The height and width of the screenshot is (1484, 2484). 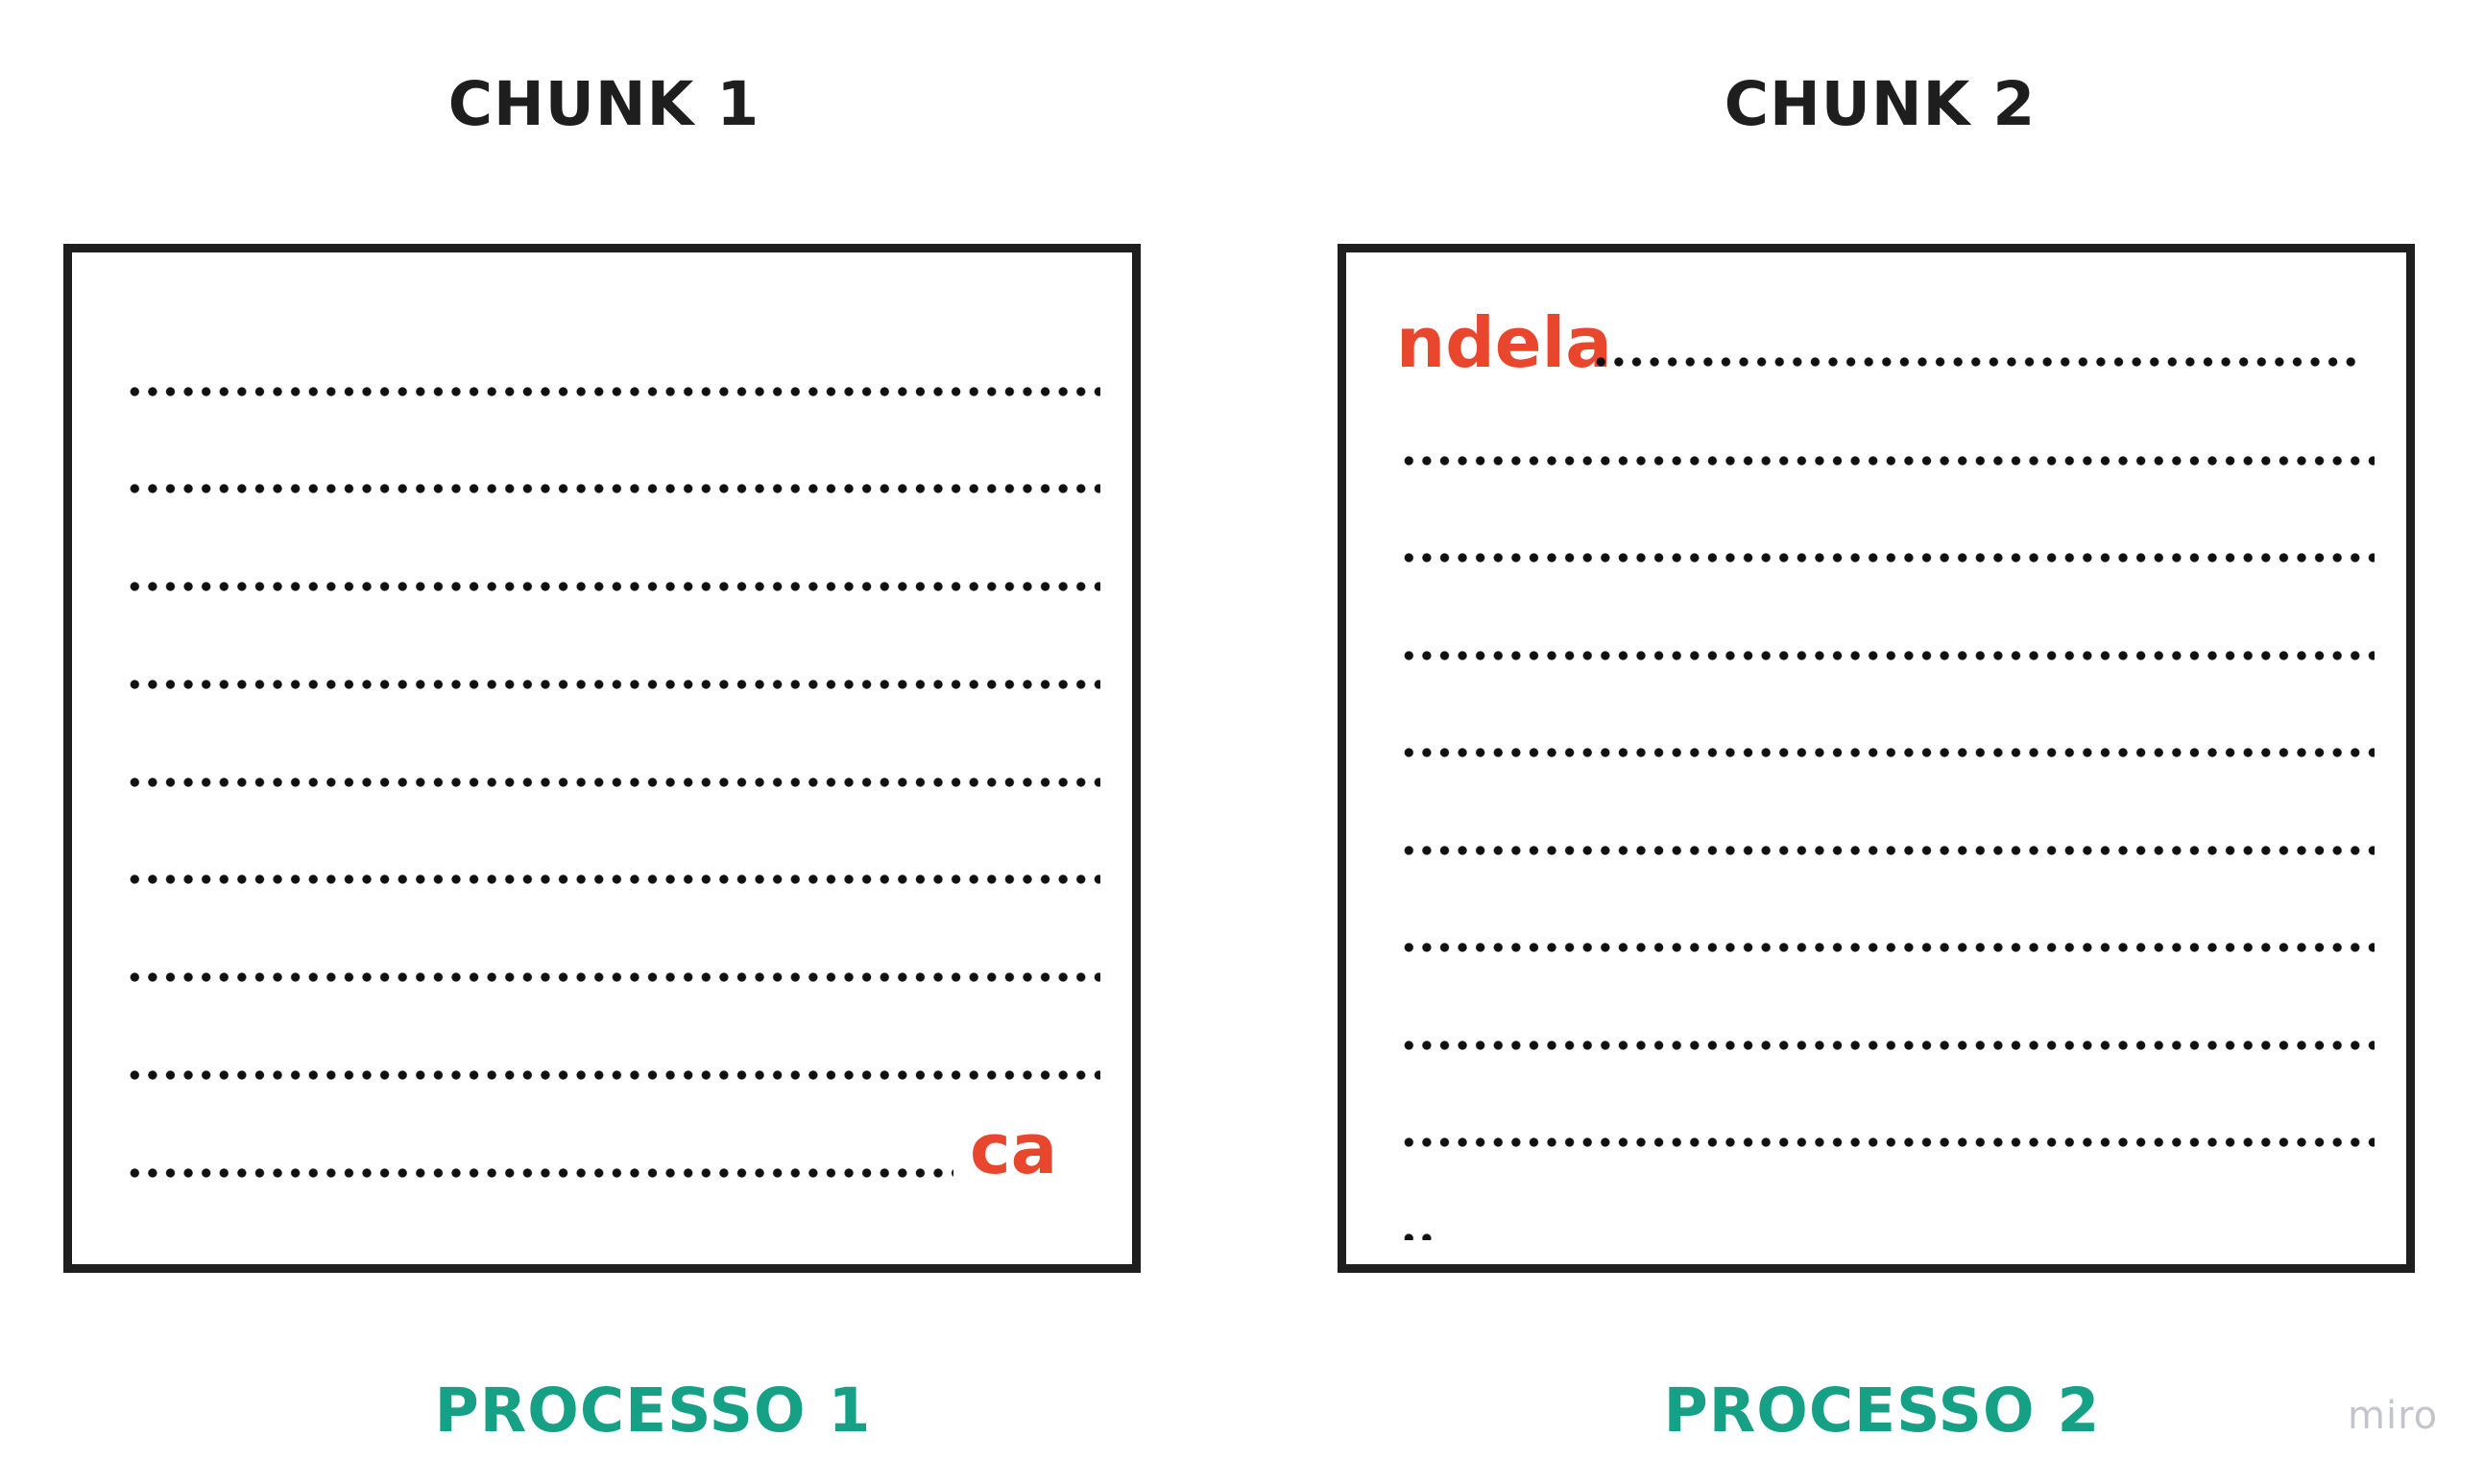 I want to click on miro-watermark: miro, so click(x=2393, y=1416).